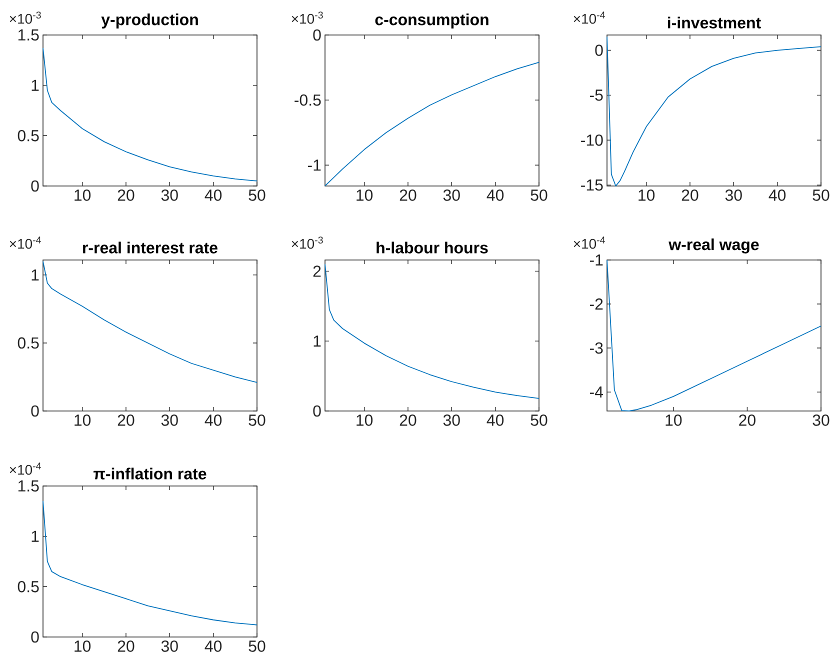 Image resolution: width=833 pixels, height=668 pixels. Describe the element at coordinates (150, 248) in the screenshot. I see `chart-title: r-real interest rate` at that location.